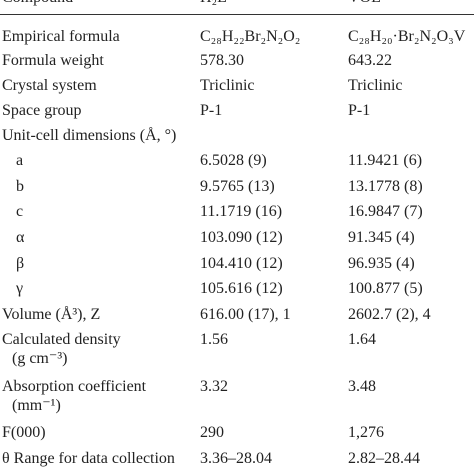  I want to click on value-cell: 13.1778 (8), so click(385, 186).